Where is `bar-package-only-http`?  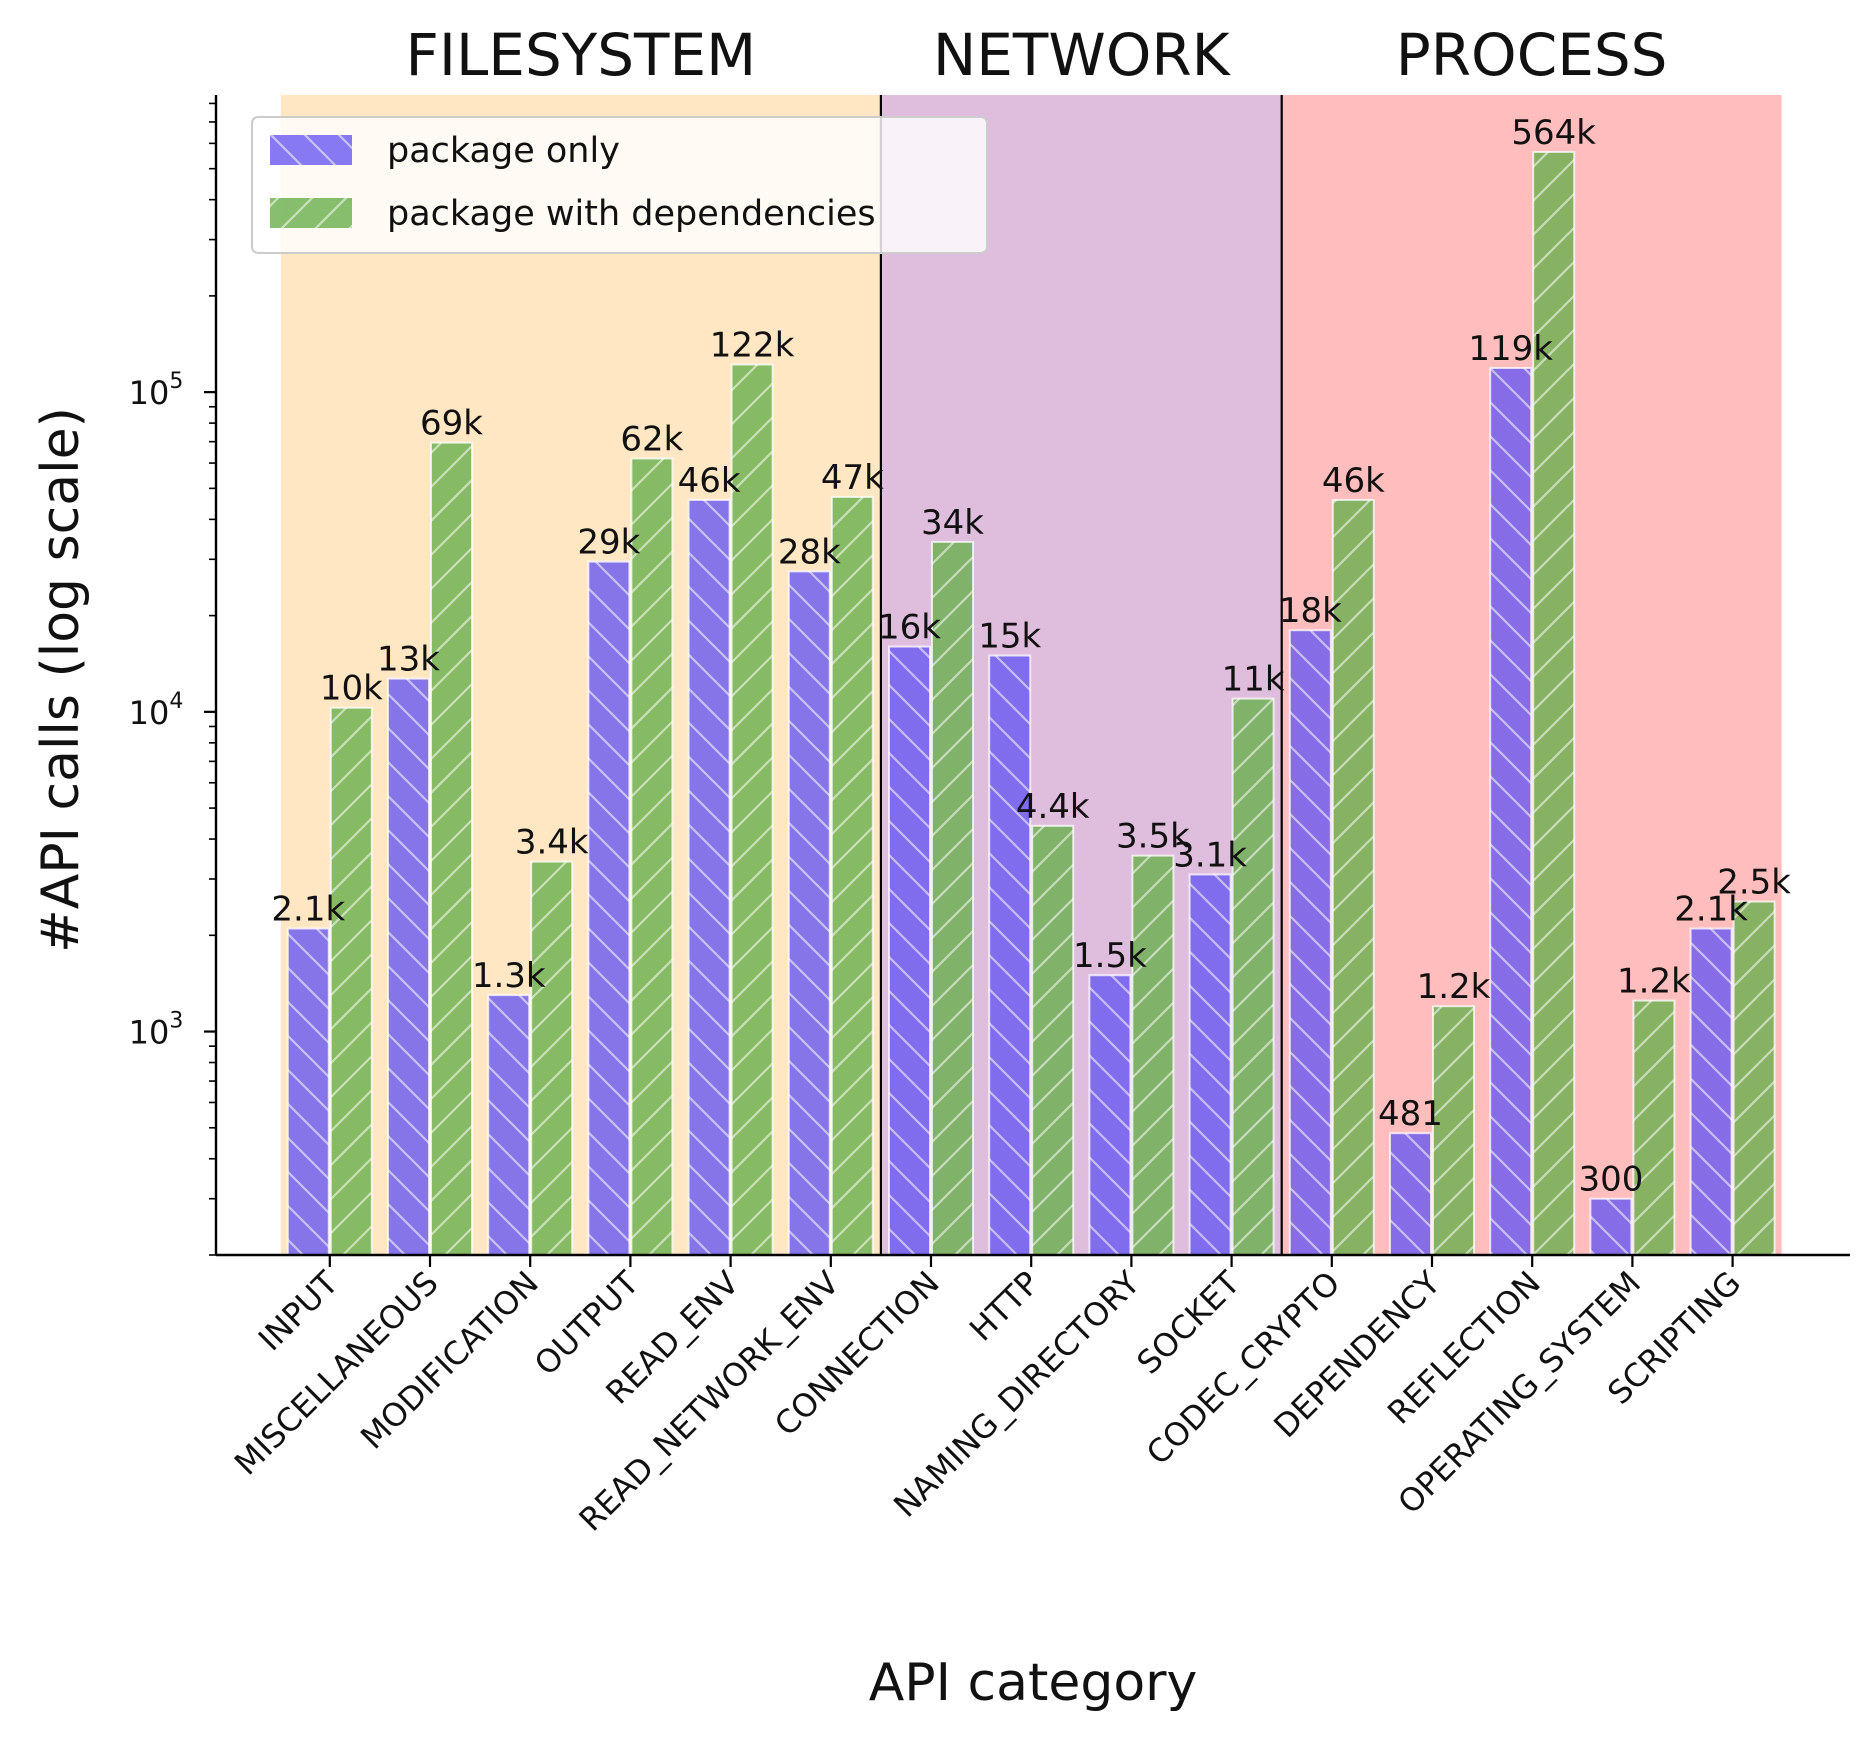
bar-package-only-http is located at coordinates (1010, 955).